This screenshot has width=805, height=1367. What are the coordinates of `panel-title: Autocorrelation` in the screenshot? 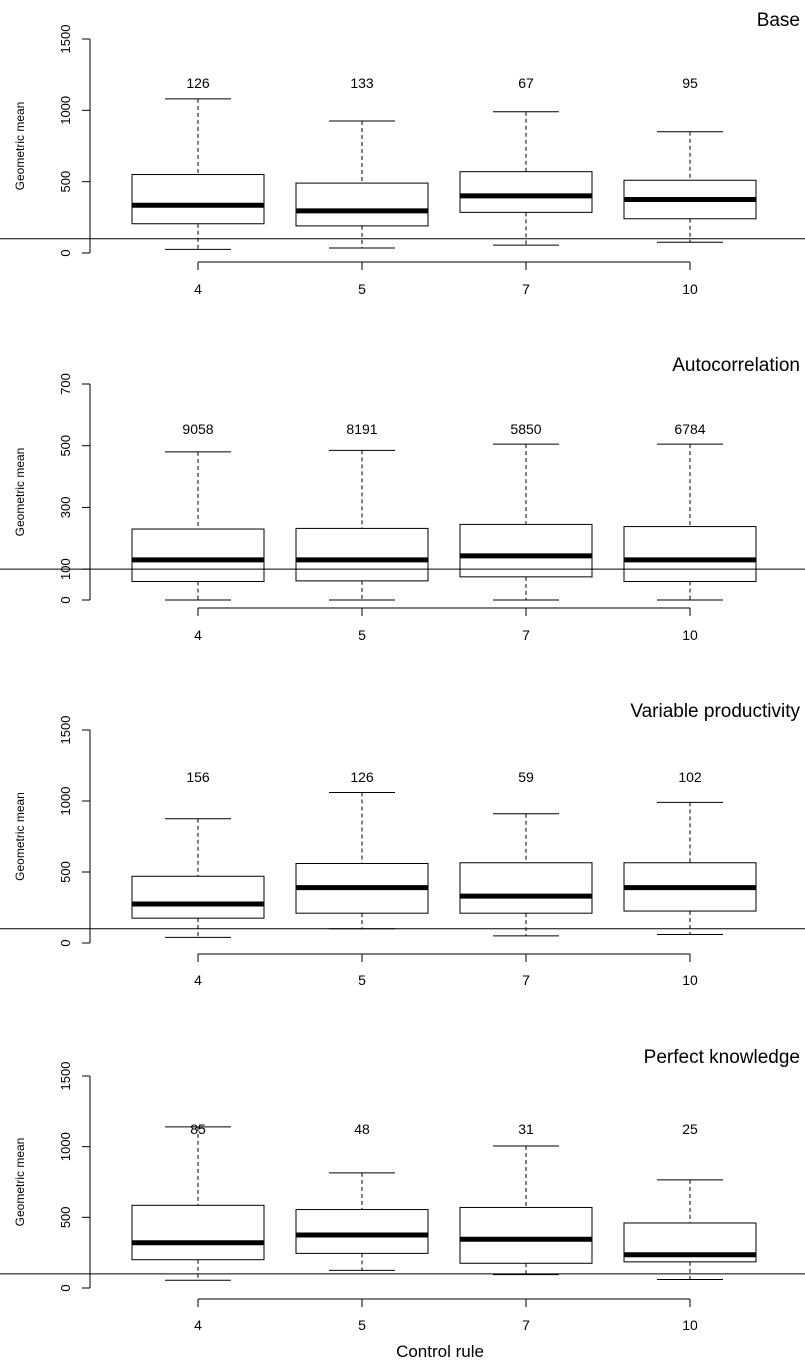 It's located at (736, 365).